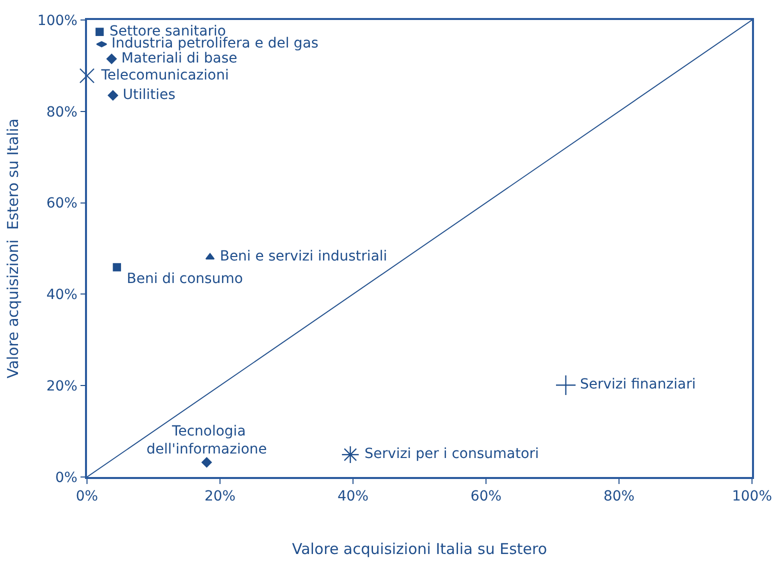 This screenshot has height=567, width=784. What do you see at coordinates (420, 549) in the screenshot?
I see `x-axis-title: Valore acquisizioni Italia su Estero` at bounding box center [420, 549].